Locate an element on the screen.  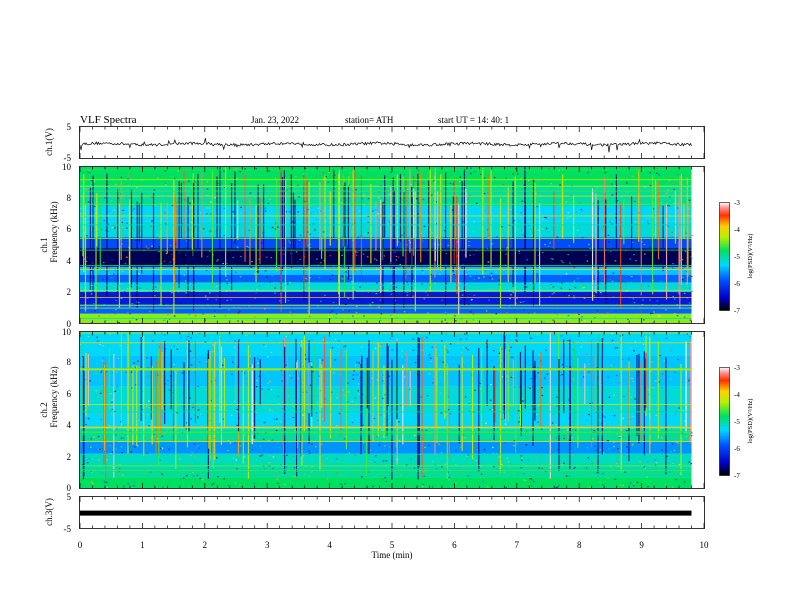
spectrogram-band is located at coordinates (386, 309).